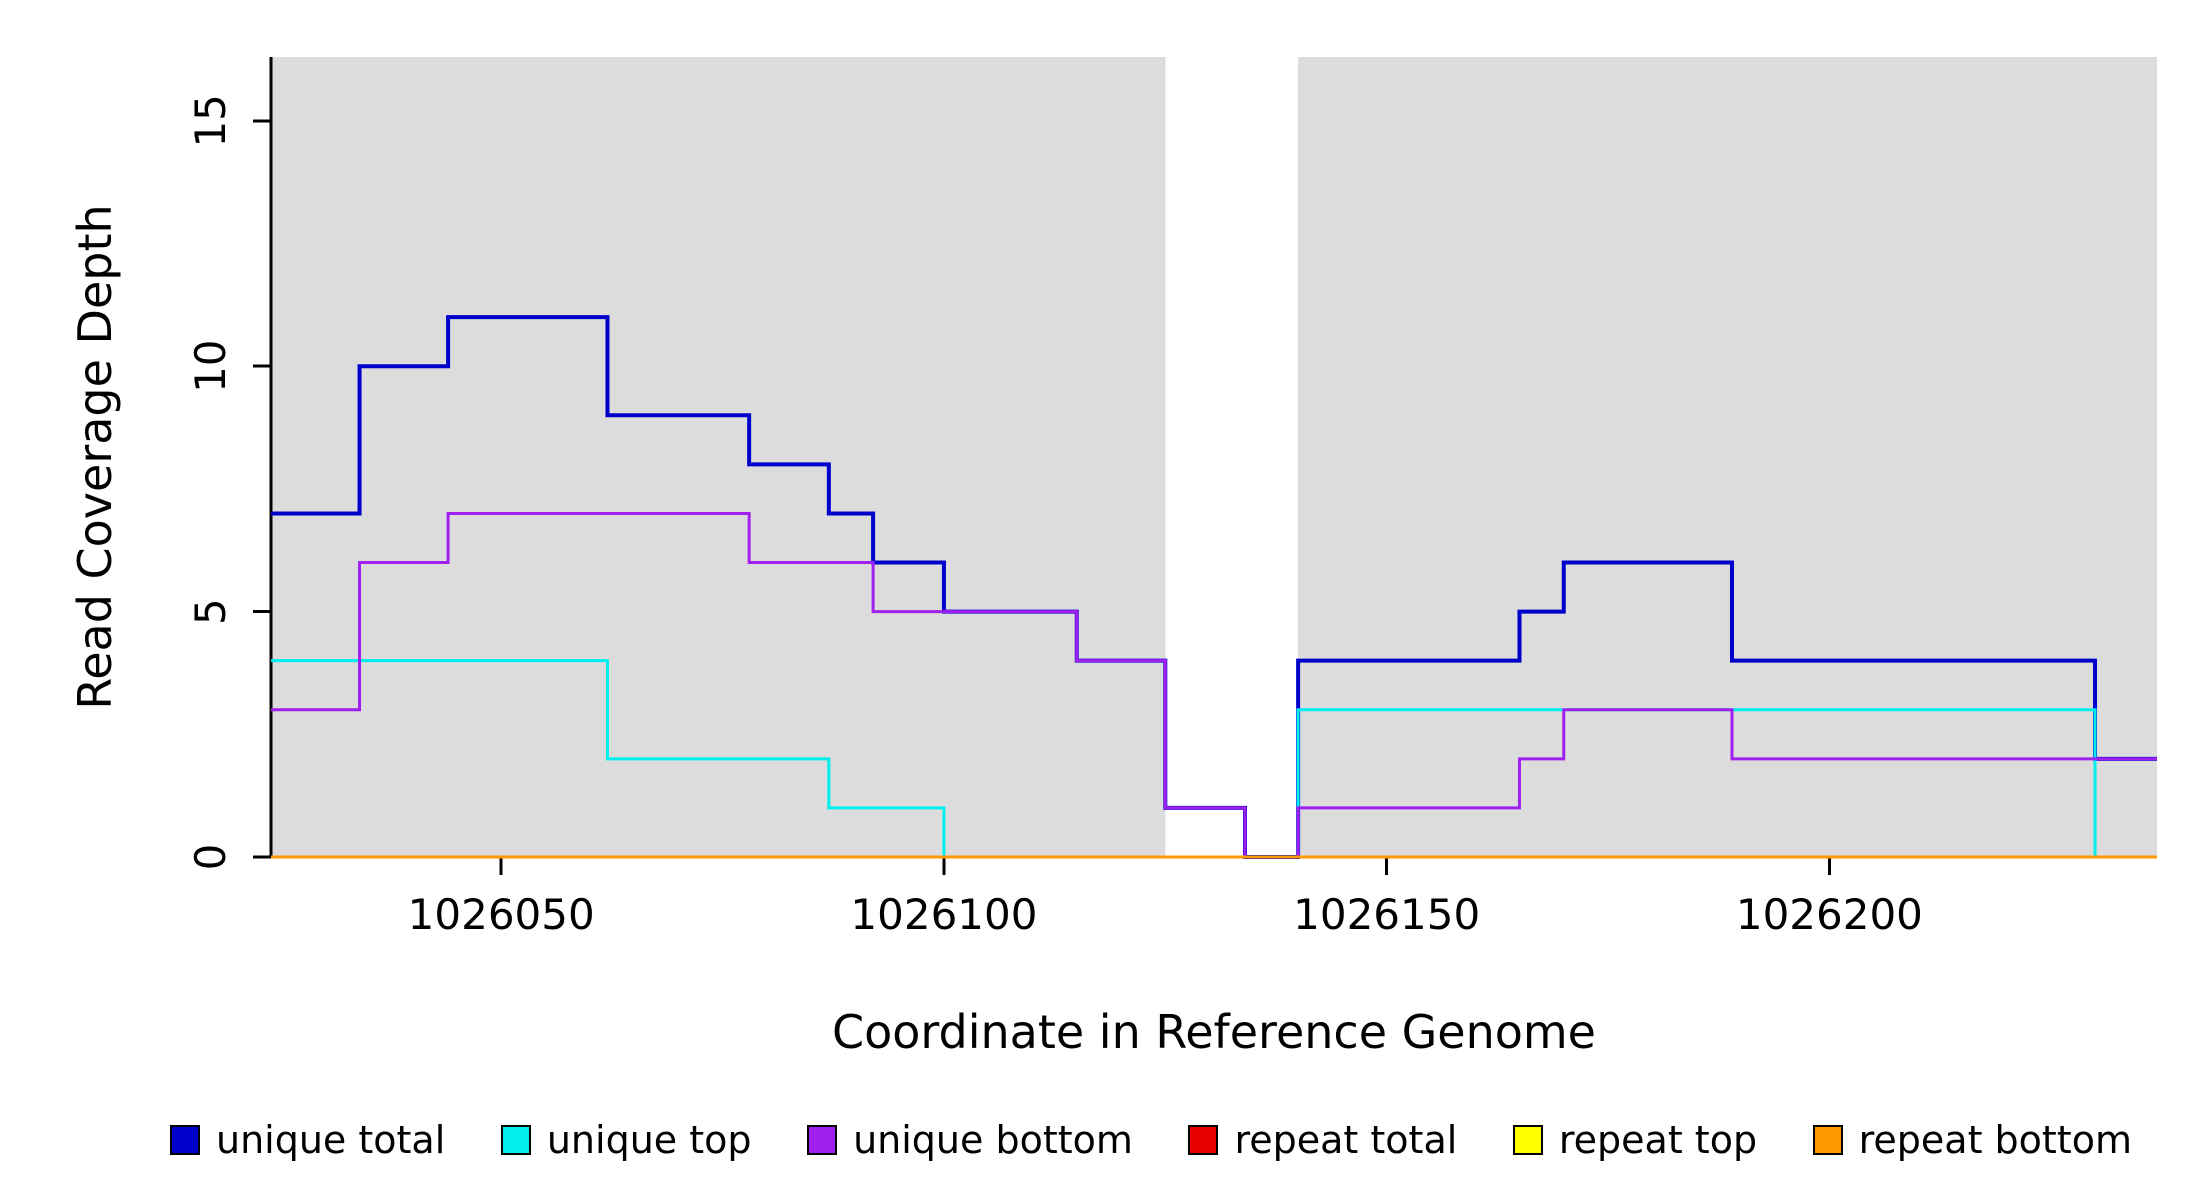  What do you see at coordinates (331, 1140) in the screenshot?
I see `legend-label-unique-total: unique total` at bounding box center [331, 1140].